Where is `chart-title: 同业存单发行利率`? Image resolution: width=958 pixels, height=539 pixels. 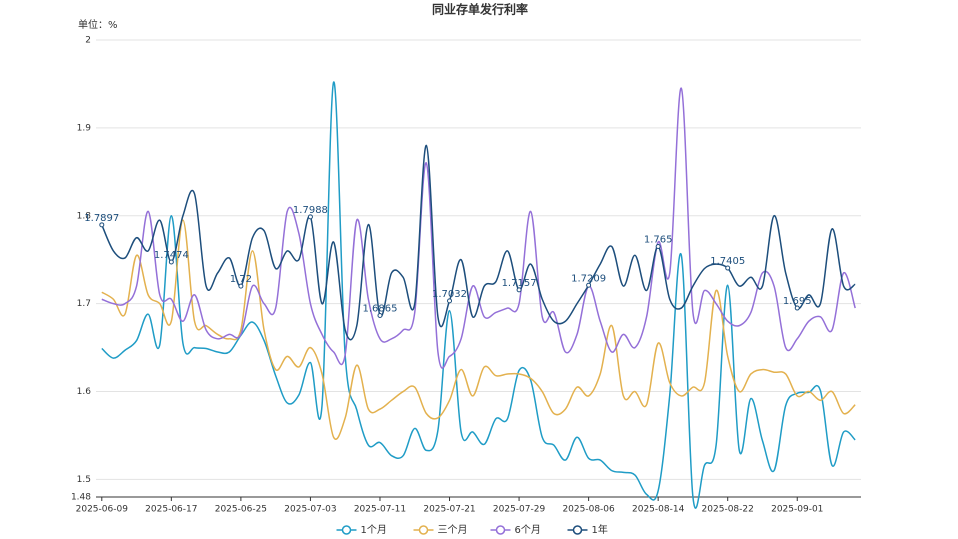 chart-title: 同业存单发行利率 is located at coordinates (480, 9).